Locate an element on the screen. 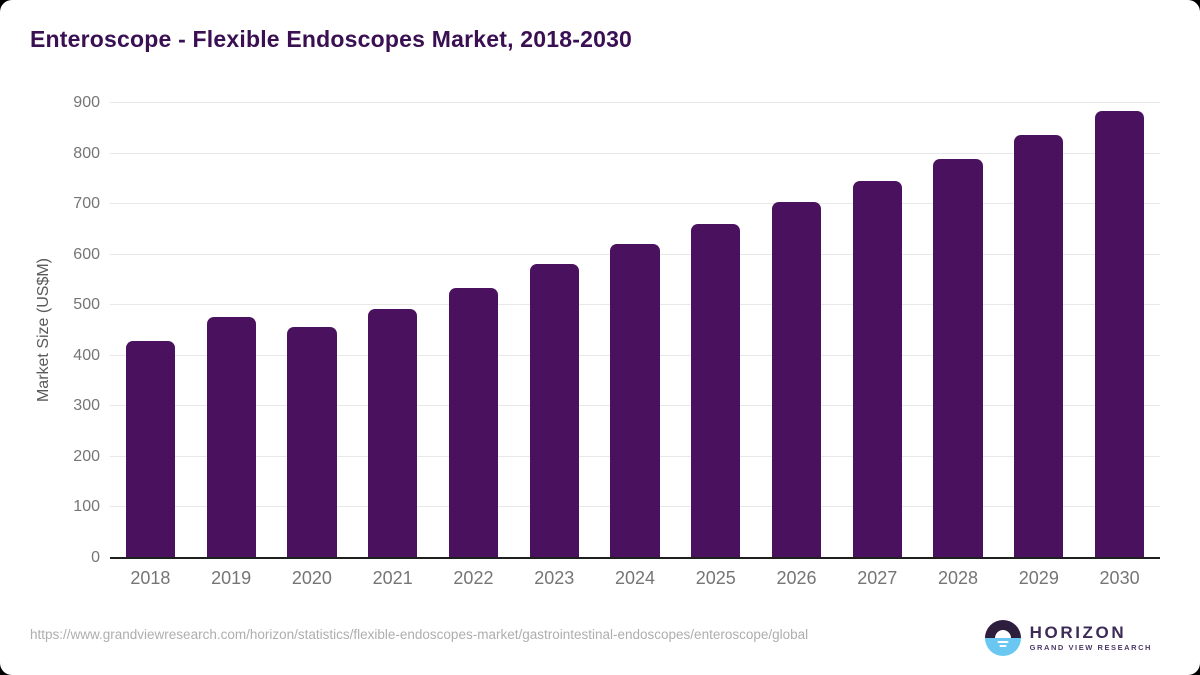  x-tick-label: 2029 is located at coordinates (1038, 578).